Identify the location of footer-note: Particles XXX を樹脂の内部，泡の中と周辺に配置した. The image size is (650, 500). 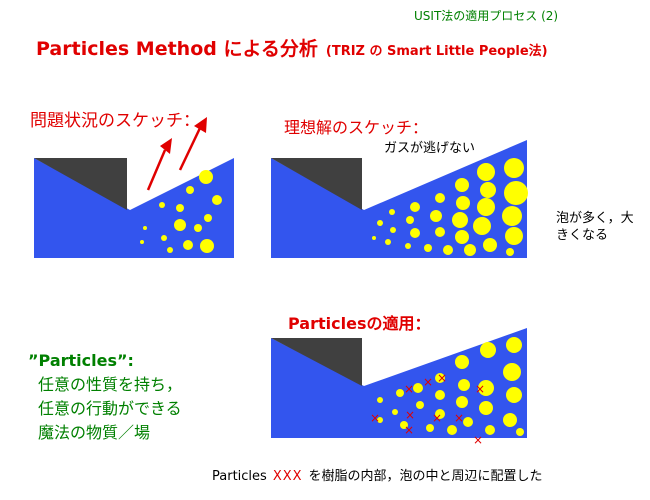
(377, 476).